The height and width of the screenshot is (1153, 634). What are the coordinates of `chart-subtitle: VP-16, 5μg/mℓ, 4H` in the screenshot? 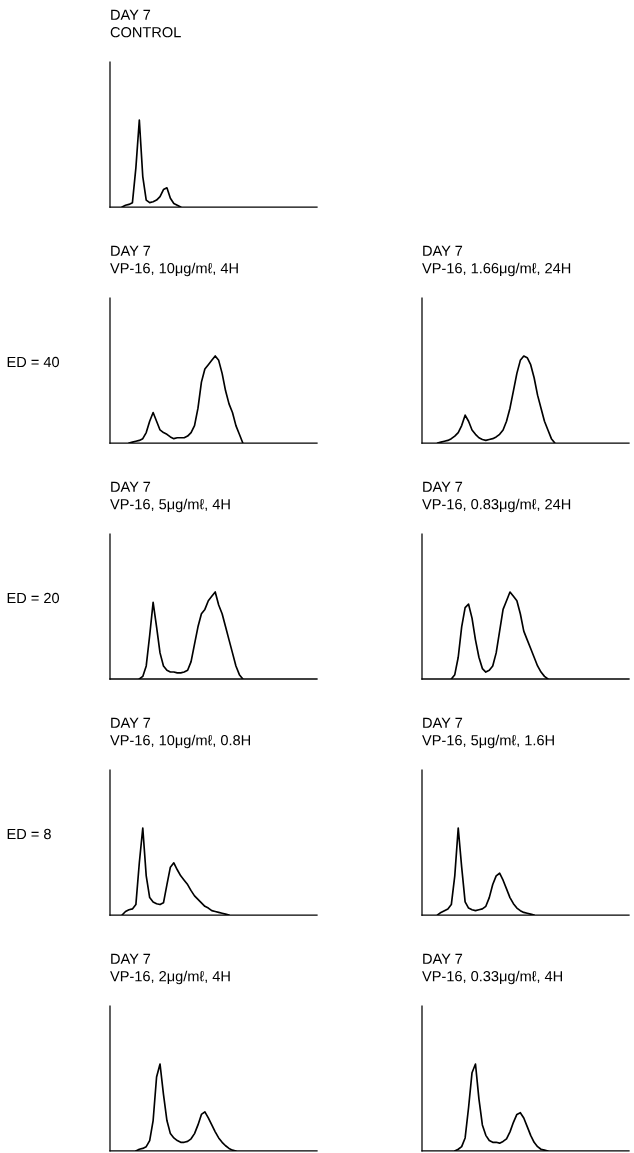 It's located at (170, 505).